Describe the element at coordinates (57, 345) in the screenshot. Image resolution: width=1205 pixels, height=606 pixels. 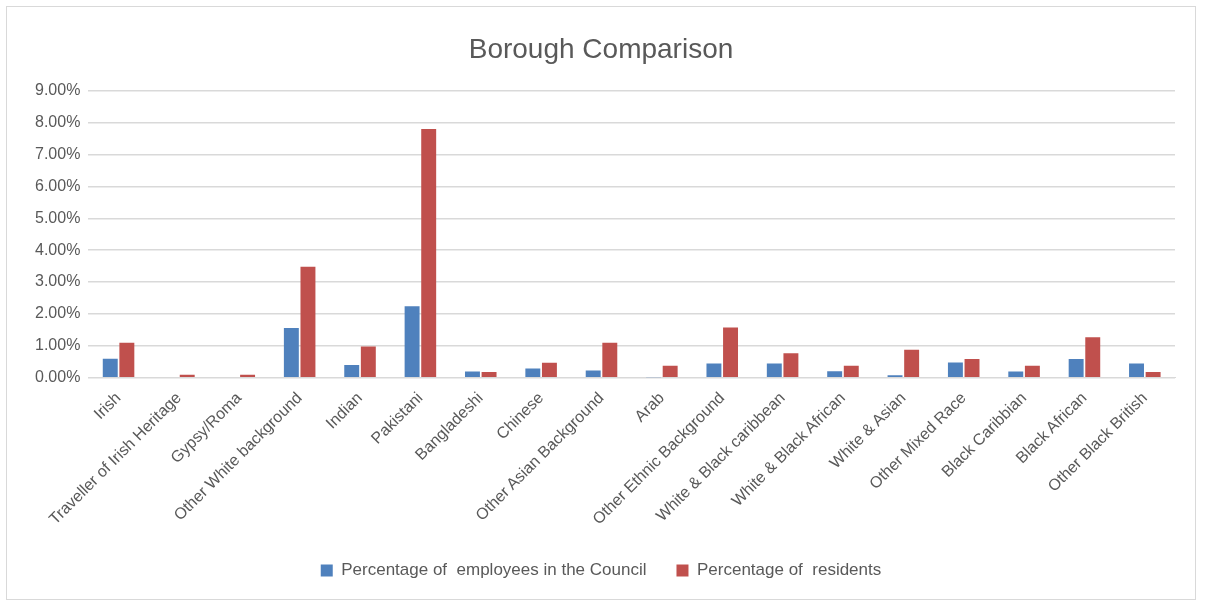
I see `y-tick-label: 1.00%` at that location.